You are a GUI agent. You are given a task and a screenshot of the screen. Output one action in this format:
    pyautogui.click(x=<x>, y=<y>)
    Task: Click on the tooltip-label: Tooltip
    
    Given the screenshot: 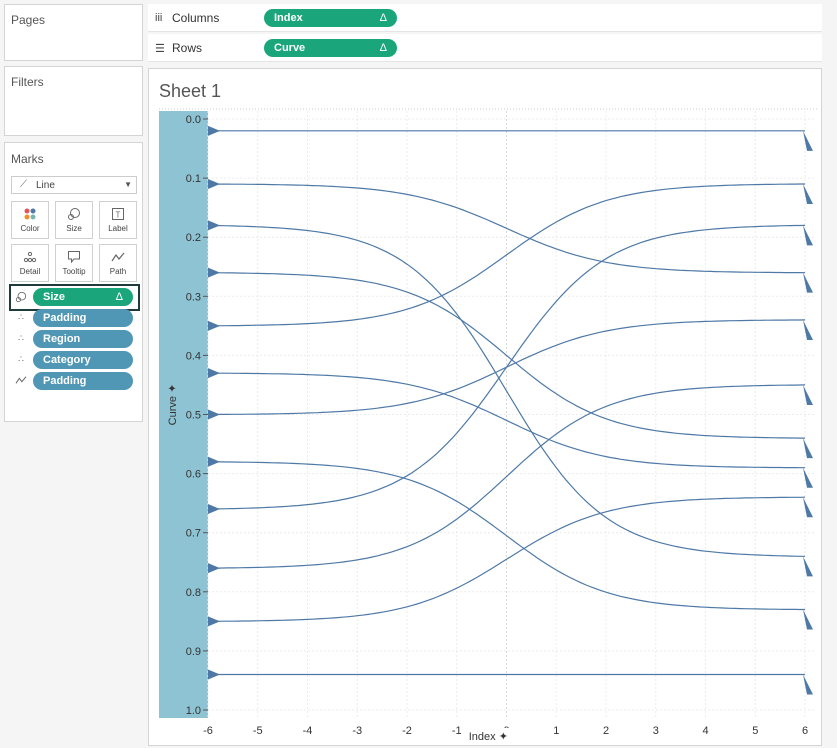 What is the action you would take?
    pyautogui.click(x=74, y=271)
    